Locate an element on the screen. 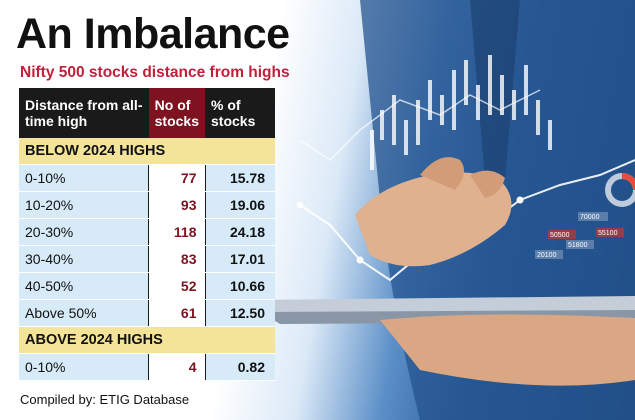 This screenshot has width=635, height=420. cell-count: 52 is located at coordinates (177, 286).